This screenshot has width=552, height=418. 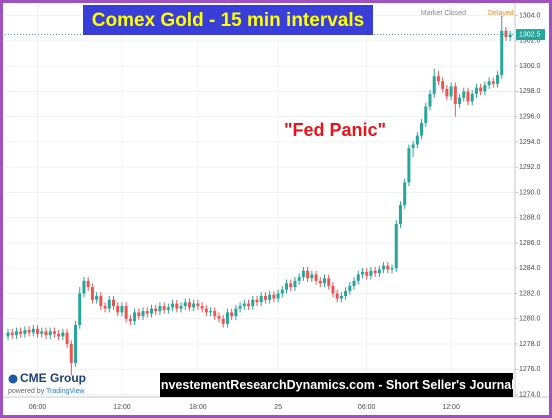 What do you see at coordinates (530, 66) in the screenshot?
I see `y-tick-label: 1300.0` at bounding box center [530, 66].